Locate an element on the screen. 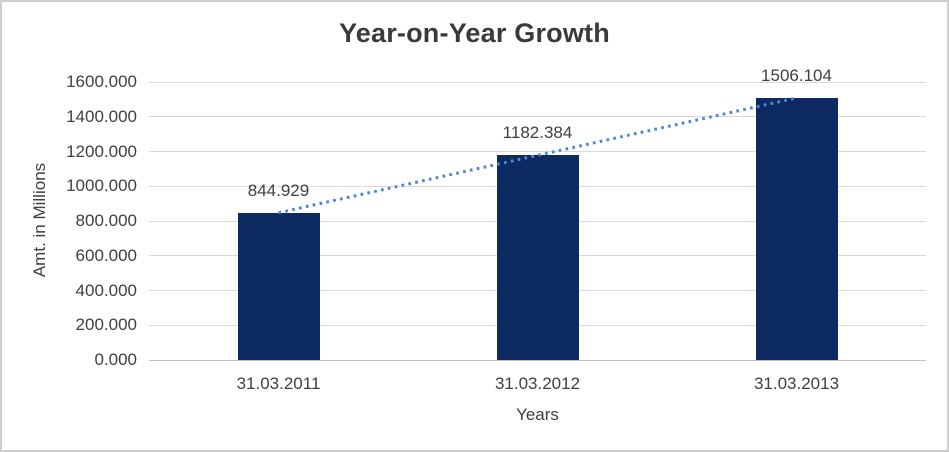 Image resolution: width=949 pixels, height=452 pixels. y-tick-label: 800.000 is located at coordinates (106, 220).